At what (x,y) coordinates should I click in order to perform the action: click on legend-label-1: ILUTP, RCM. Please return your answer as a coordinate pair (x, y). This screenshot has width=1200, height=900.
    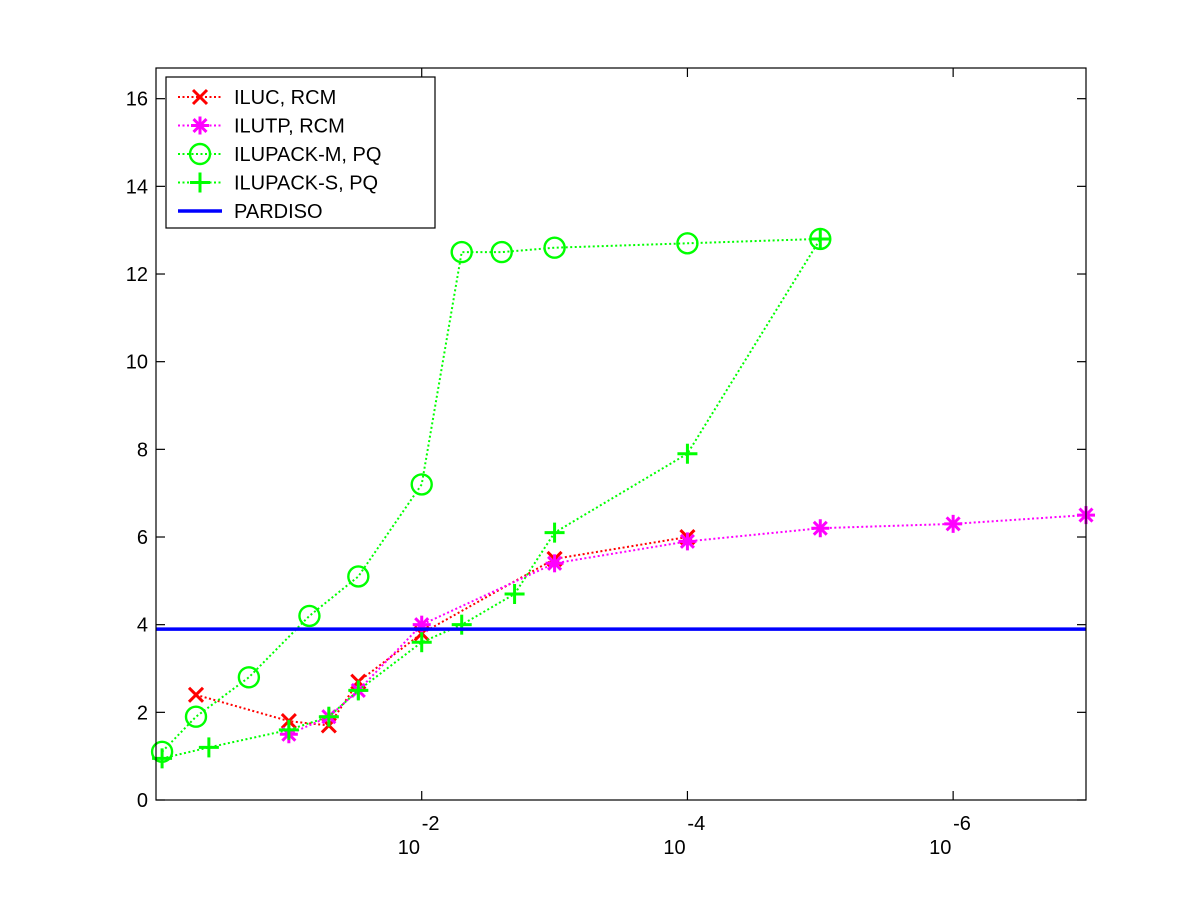
    Looking at the image, I should click on (289, 127).